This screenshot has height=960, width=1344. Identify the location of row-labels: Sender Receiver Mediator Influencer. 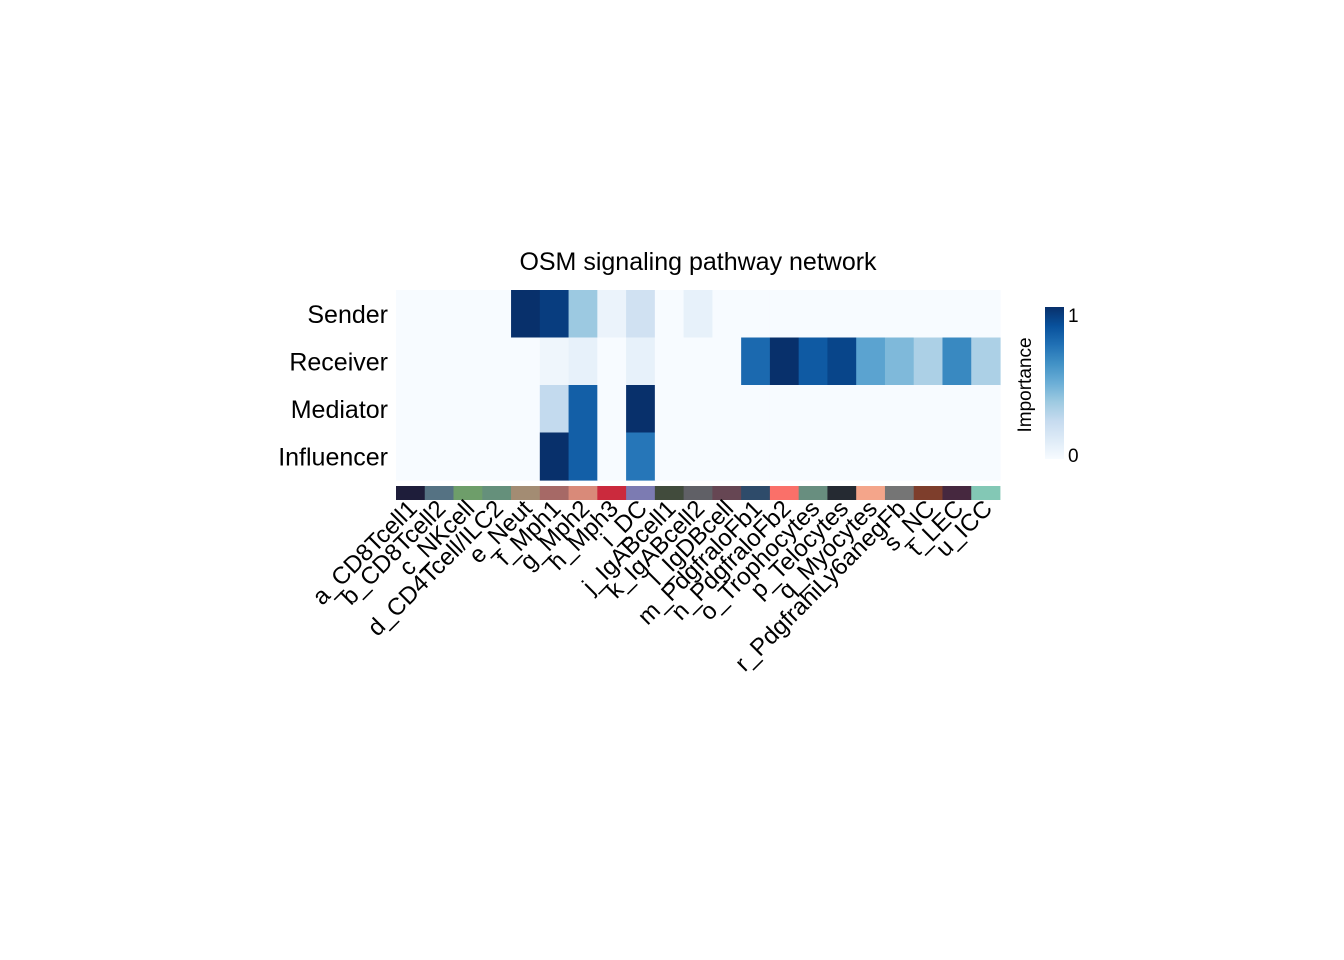
(333, 386).